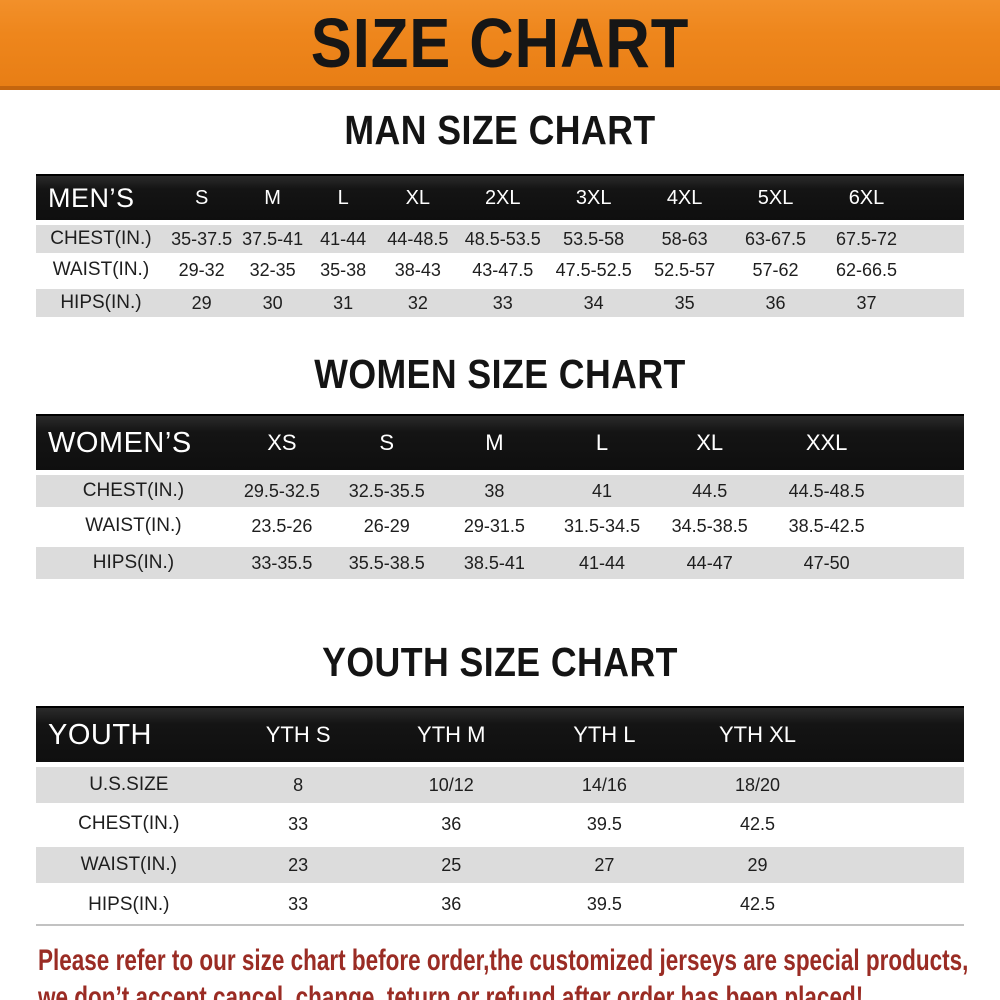 The width and height of the screenshot is (1000, 1000). I want to click on size-cell: 25, so click(451, 864).